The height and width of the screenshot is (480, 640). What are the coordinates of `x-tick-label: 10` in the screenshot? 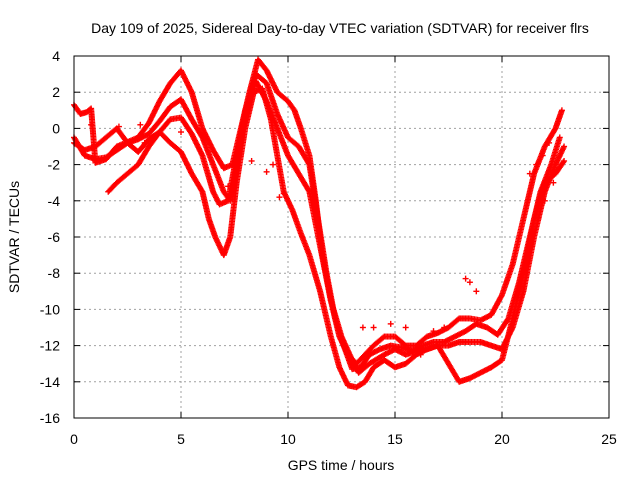 It's located at (288, 439).